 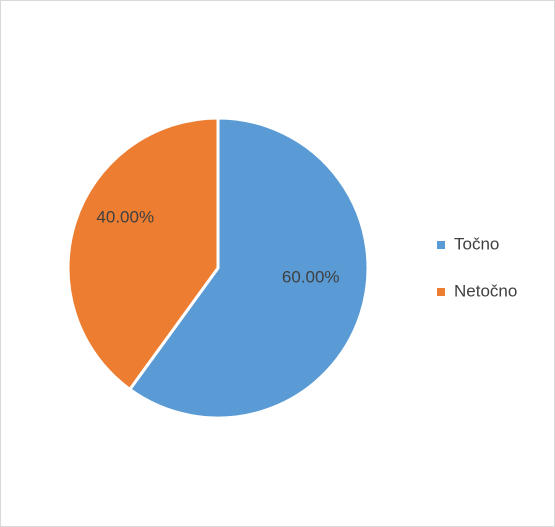 I want to click on data-label: 40.00%, so click(x=125, y=216).